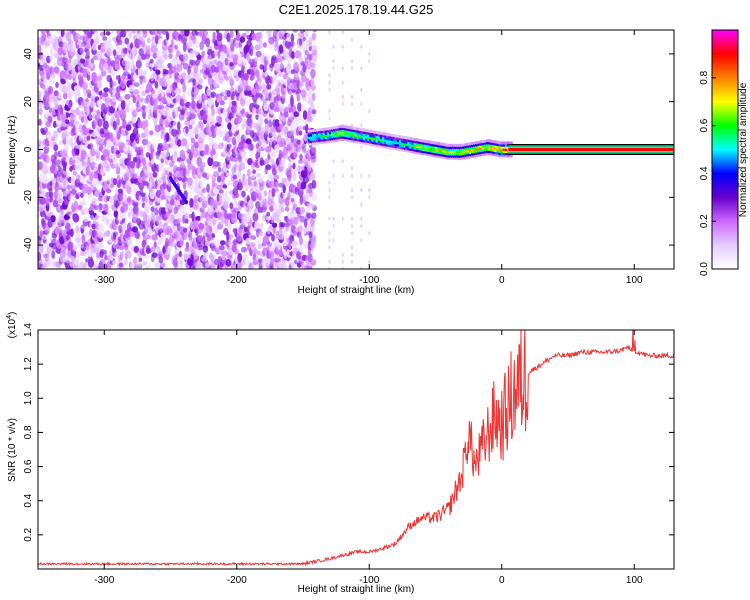  What do you see at coordinates (28, 330) in the screenshot?
I see `y-tick-label: 1.4` at bounding box center [28, 330].